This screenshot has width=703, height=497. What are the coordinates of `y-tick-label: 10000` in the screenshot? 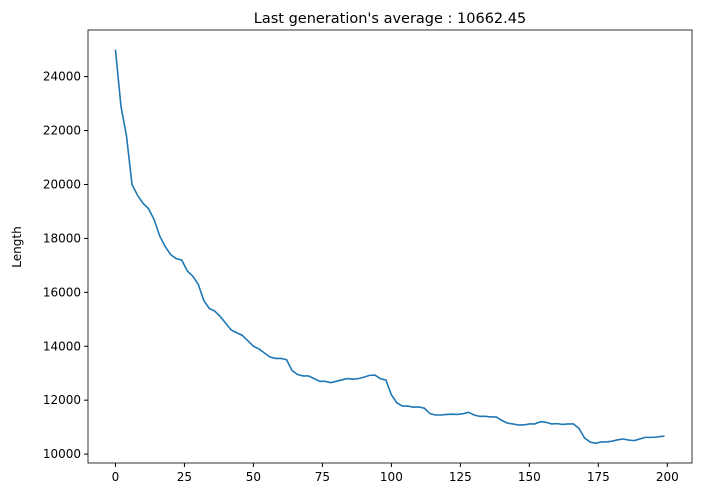 It's located at (62, 454).